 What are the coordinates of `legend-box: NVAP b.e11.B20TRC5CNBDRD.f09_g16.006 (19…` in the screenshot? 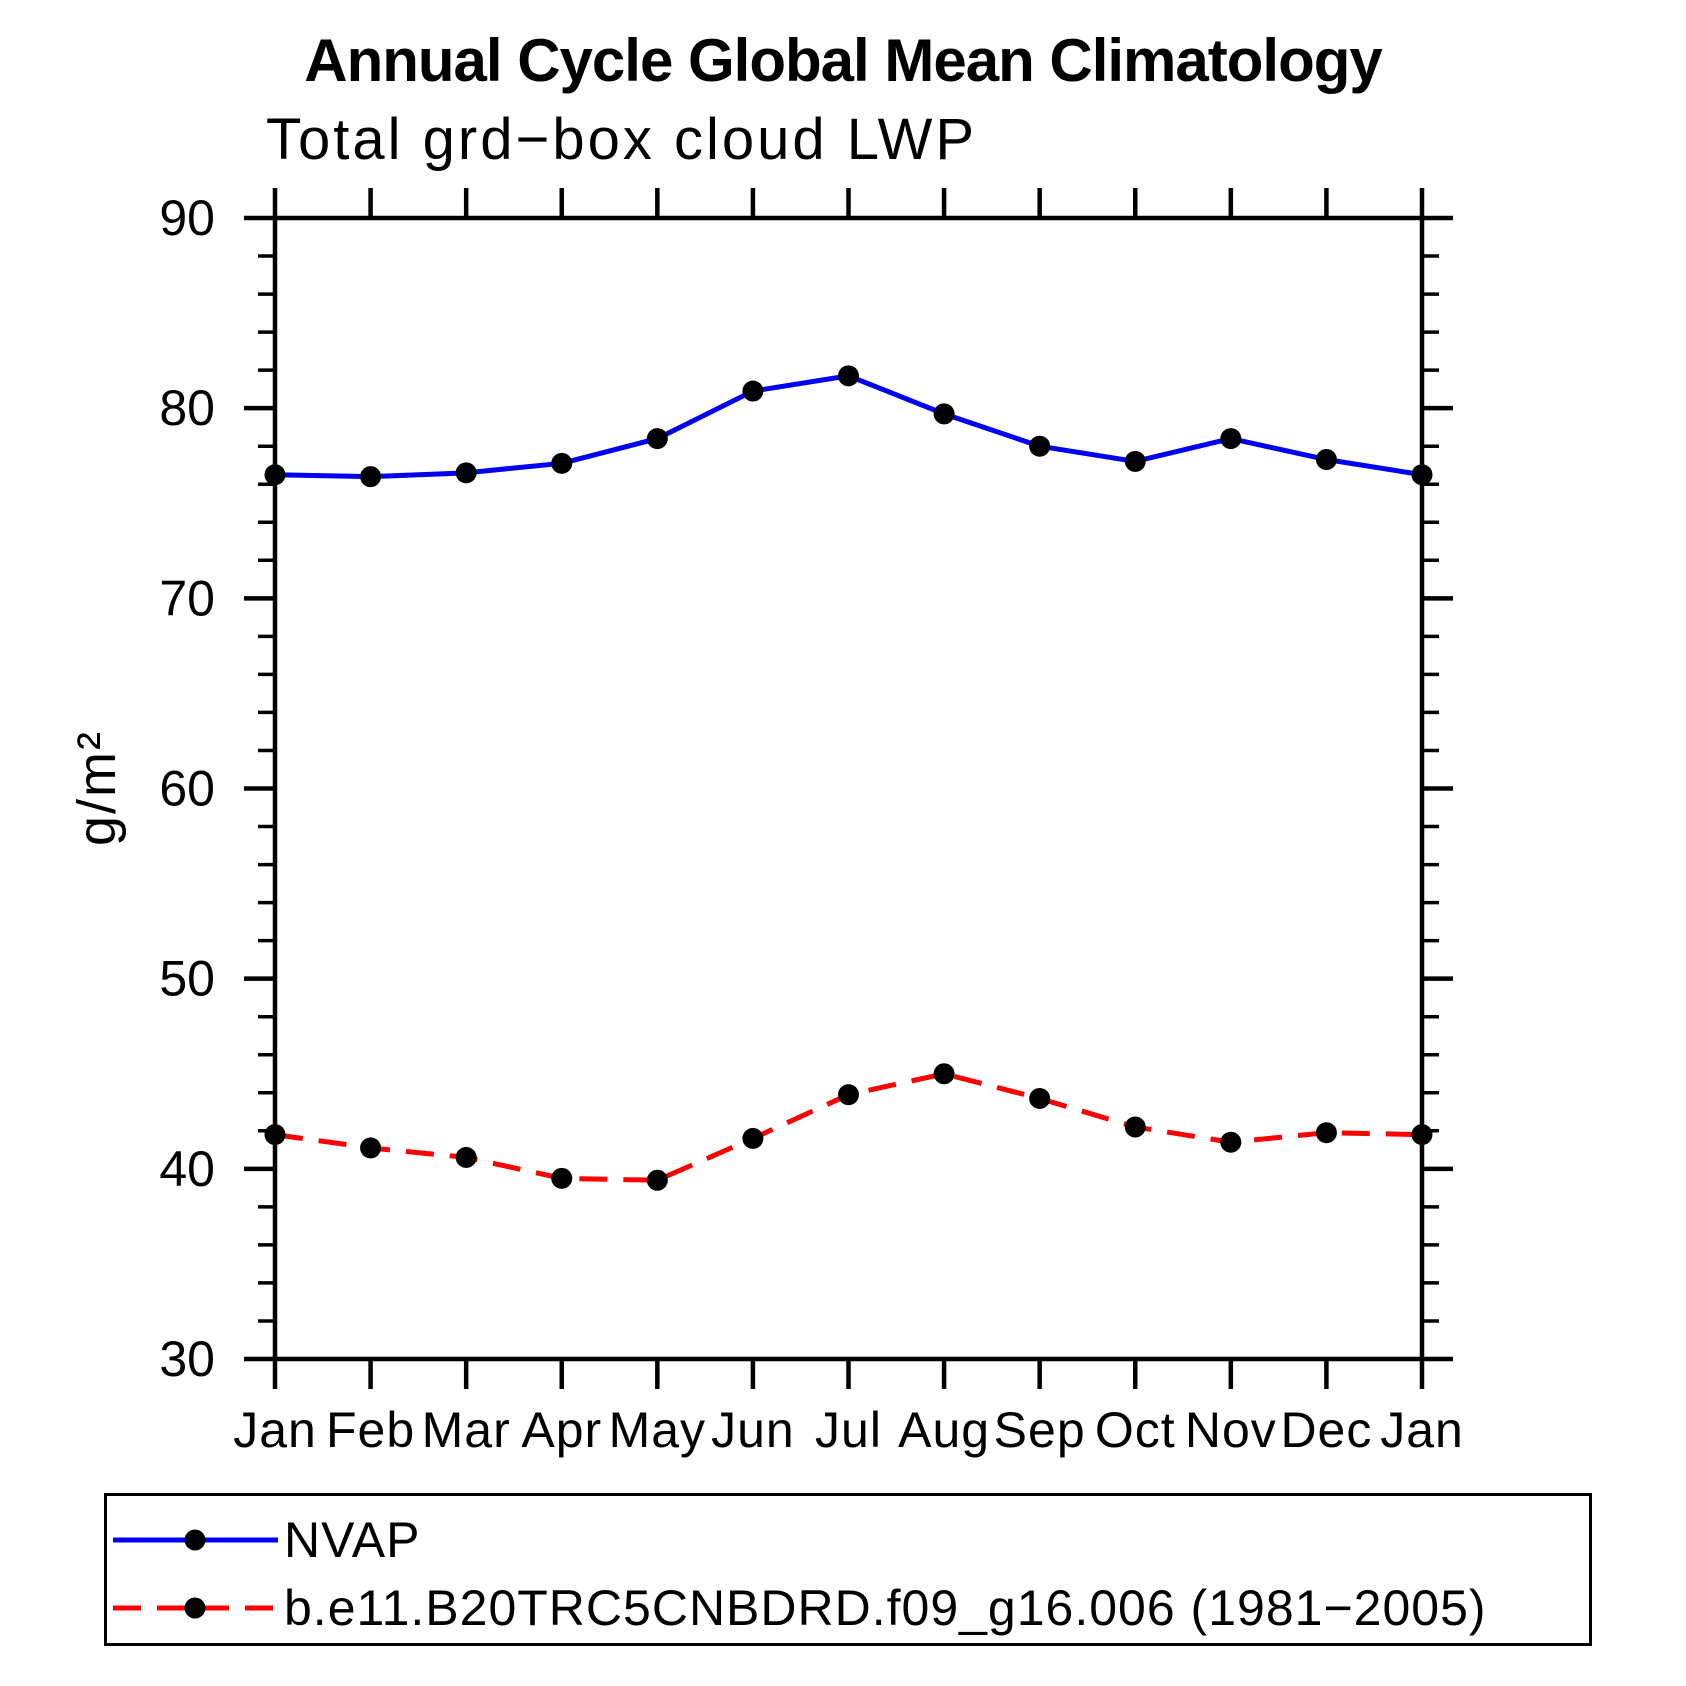 It's located at (848, 1569).